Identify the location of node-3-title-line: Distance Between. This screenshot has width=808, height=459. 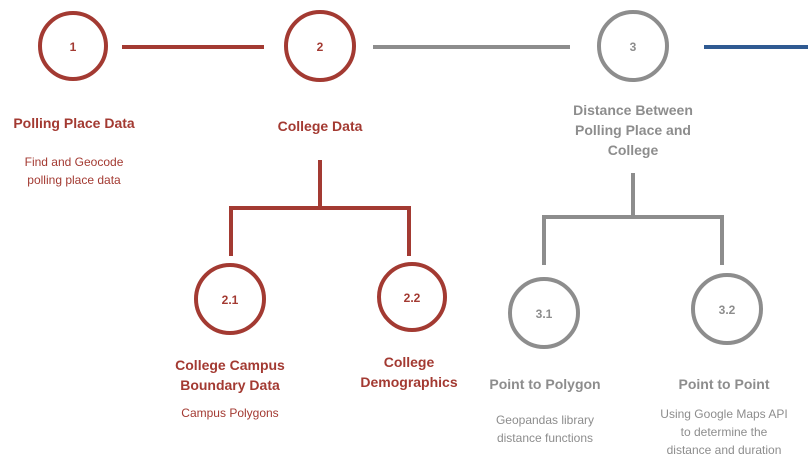
(633, 110).